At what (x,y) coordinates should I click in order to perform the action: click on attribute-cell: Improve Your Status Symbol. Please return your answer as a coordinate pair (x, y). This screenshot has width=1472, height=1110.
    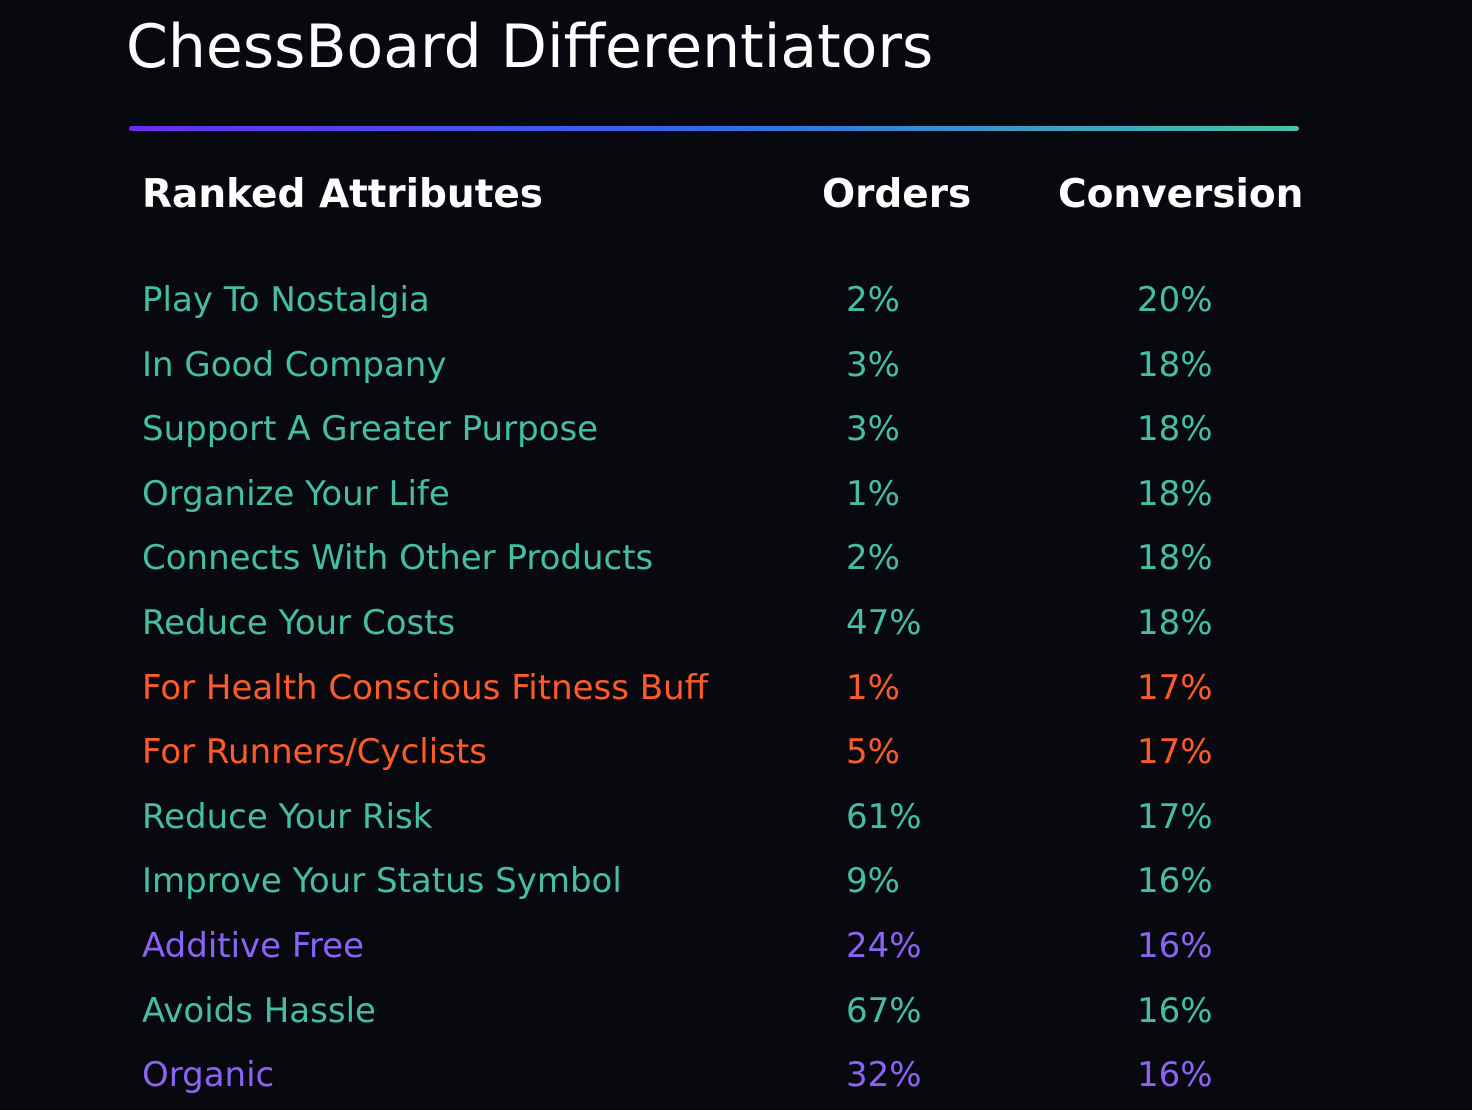
    Looking at the image, I should click on (382, 881).